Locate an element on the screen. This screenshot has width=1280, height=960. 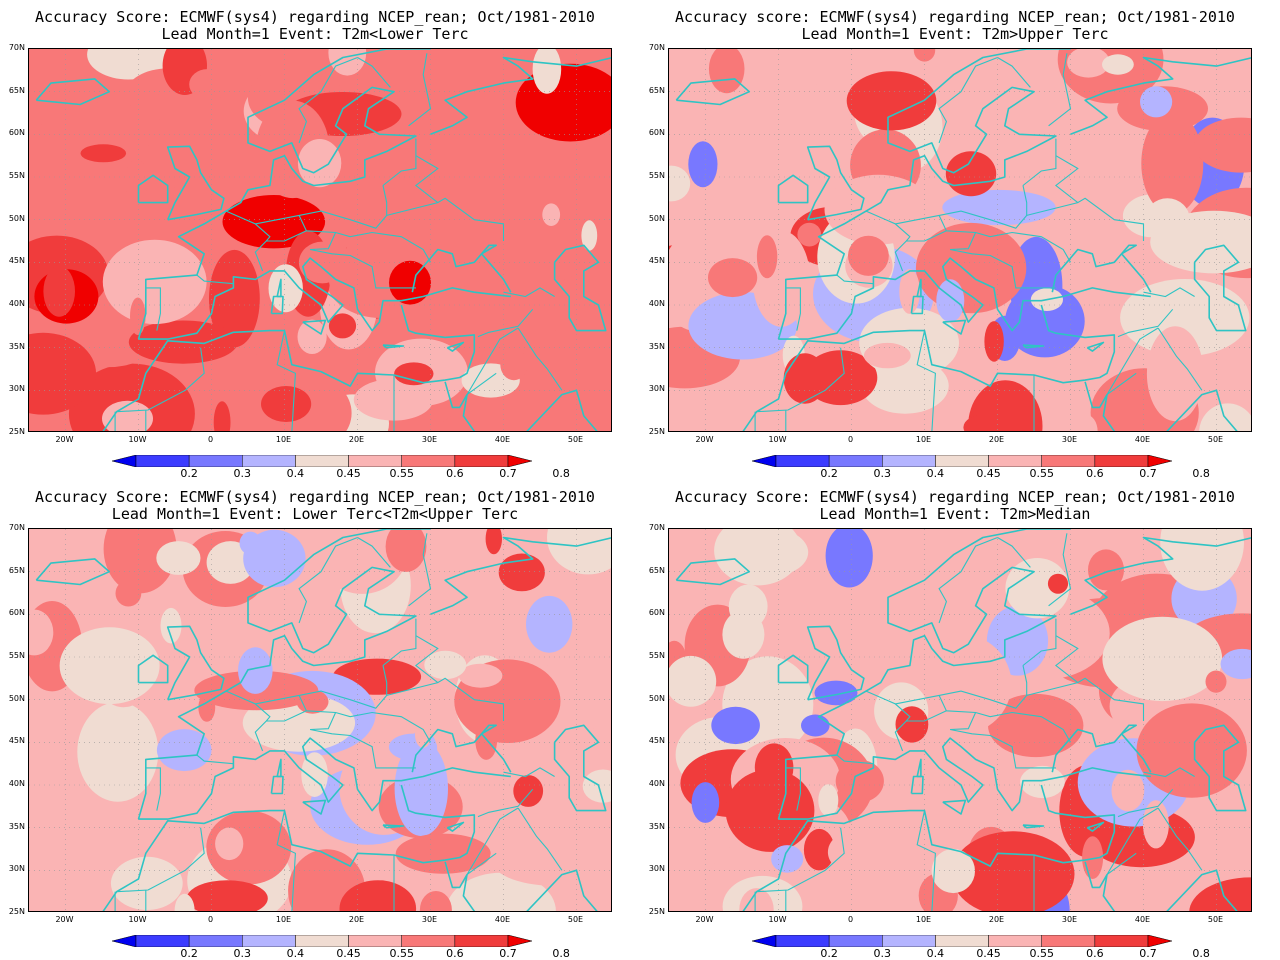
latitude-label: 65N is located at coordinates (656, 570).